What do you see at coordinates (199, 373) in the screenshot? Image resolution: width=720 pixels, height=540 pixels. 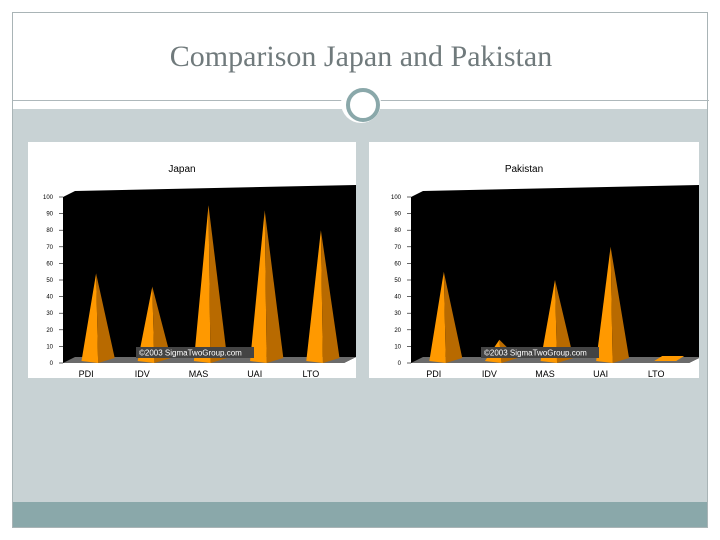 I see `x-label-japan-mas: MAS` at bounding box center [199, 373].